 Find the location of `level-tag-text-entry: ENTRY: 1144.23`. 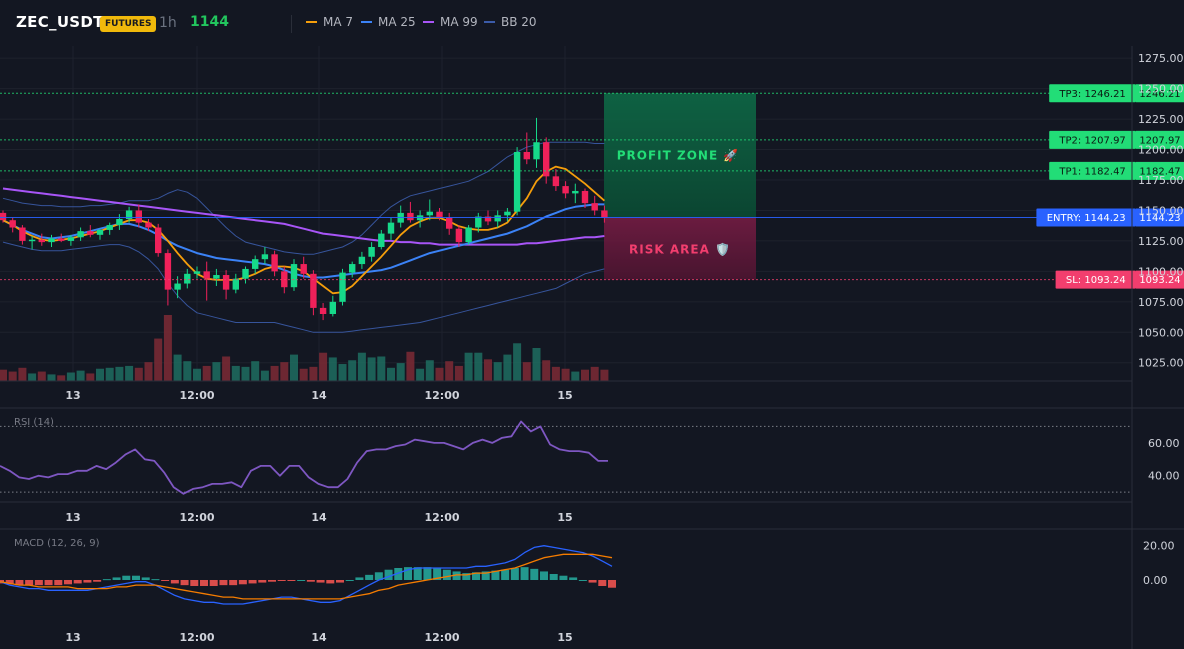

level-tag-text-entry: ENTRY: 1144.23 is located at coordinates (1086, 218).